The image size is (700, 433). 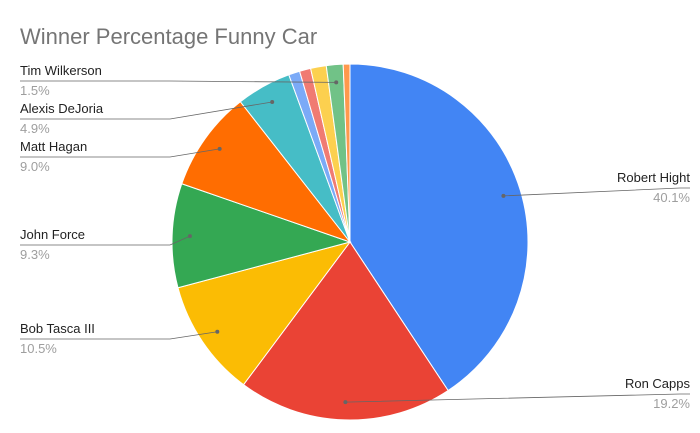 What do you see at coordinates (38, 348) in the screenshot?
I see `slice-value-label: 10.5%` at bounding box center [38, 348].